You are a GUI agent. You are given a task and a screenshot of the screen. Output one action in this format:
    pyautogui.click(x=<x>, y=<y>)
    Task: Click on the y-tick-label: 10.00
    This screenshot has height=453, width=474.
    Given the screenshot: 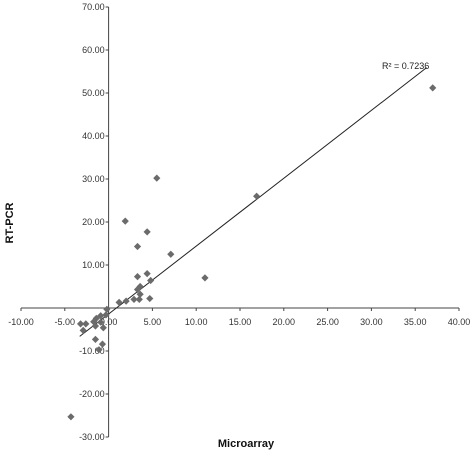 What is the action you would take?
    pyautogui.click(x=93, y=265)
    